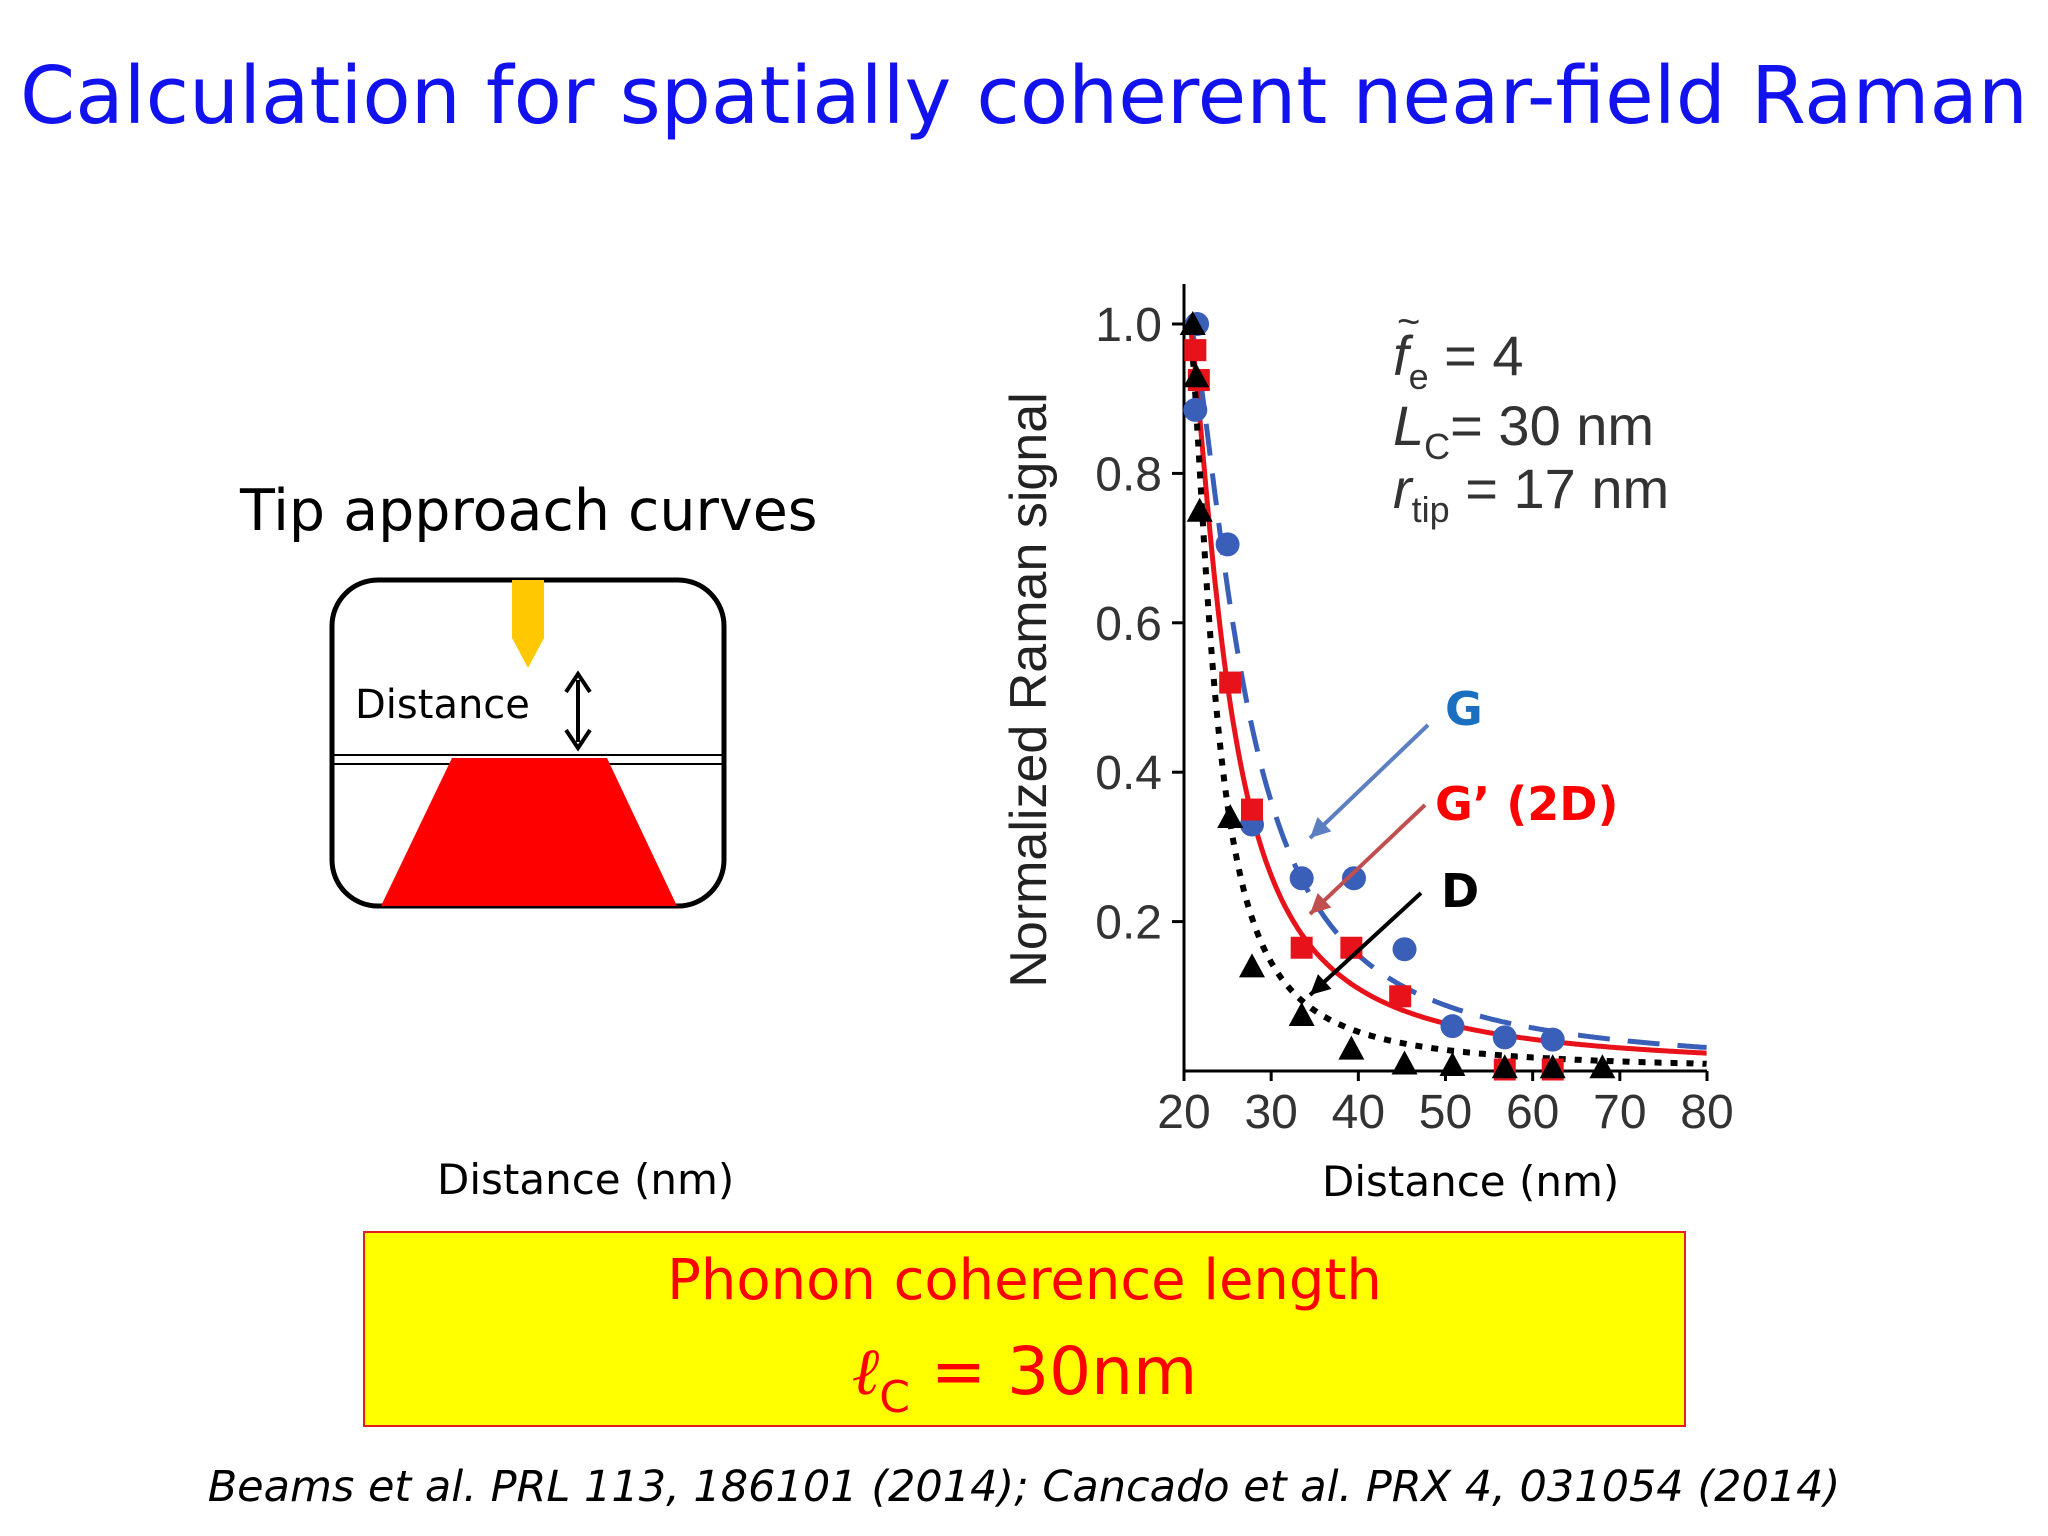  What do you see at coordinates (1523, 430) in the screenshot?
I see `param-line: LC= 30 nm` at bounding box center [1523, 430].